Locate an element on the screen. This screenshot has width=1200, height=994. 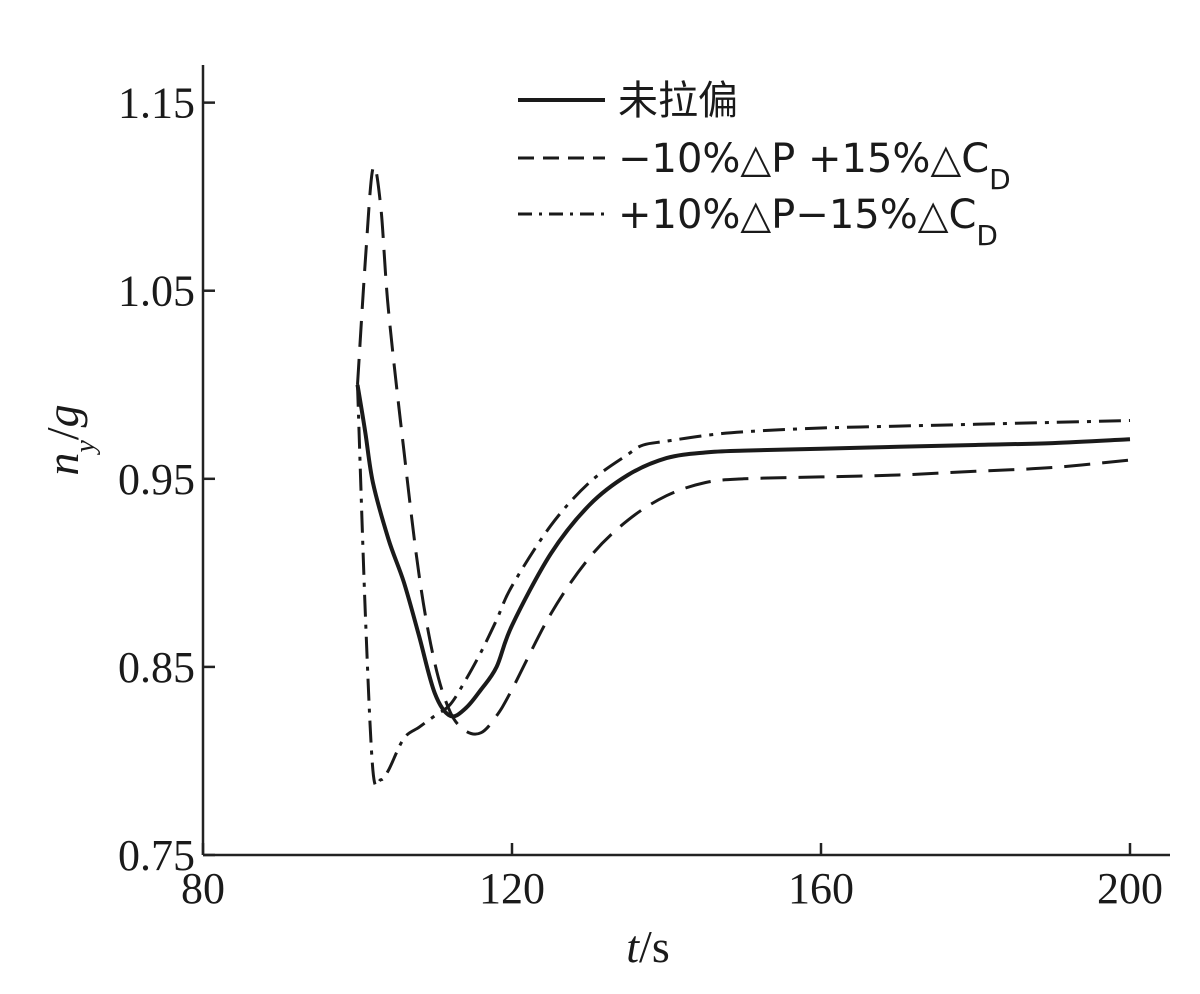
legend-label-2: −10%△P +15%△CD is located at coordinates (814, 166).